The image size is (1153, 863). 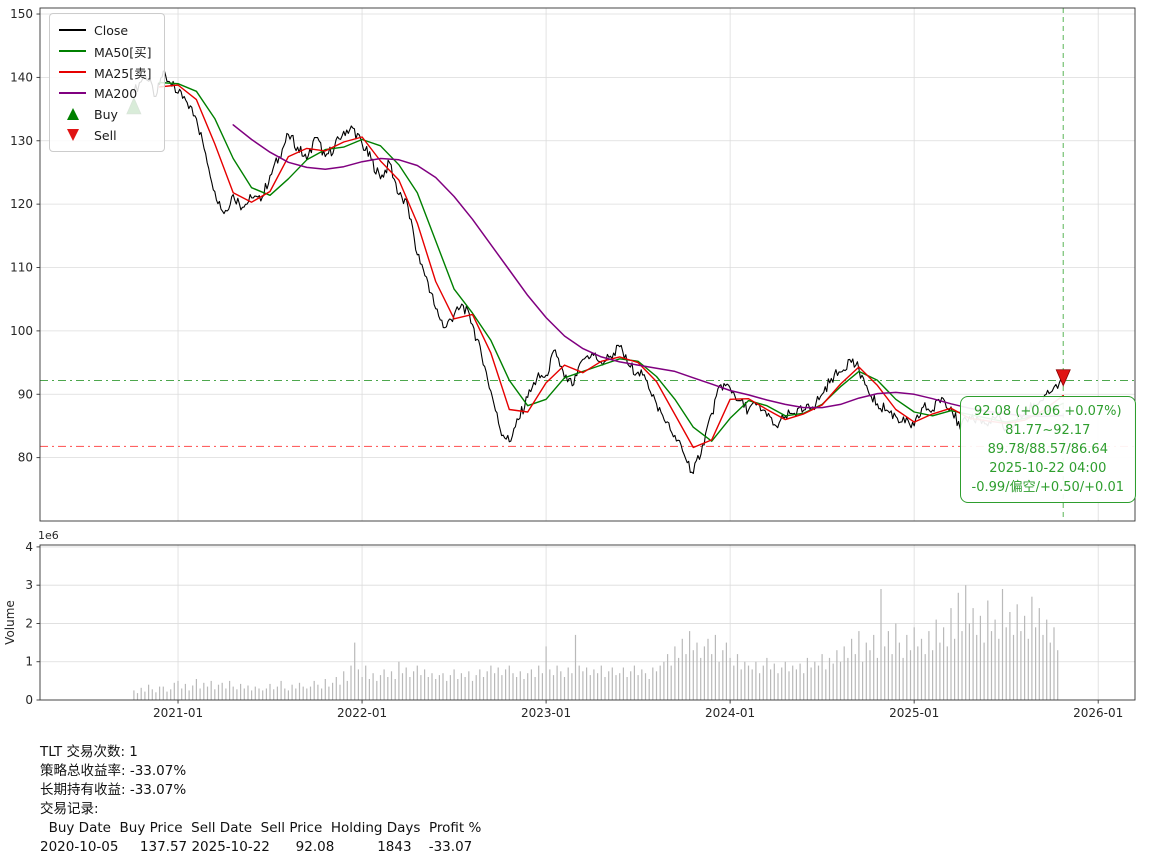 What do you see at coordinates (69, 809) in the screenshot?
I see `trade-log-title: 交易记录:` at bounding box center [69, 809].